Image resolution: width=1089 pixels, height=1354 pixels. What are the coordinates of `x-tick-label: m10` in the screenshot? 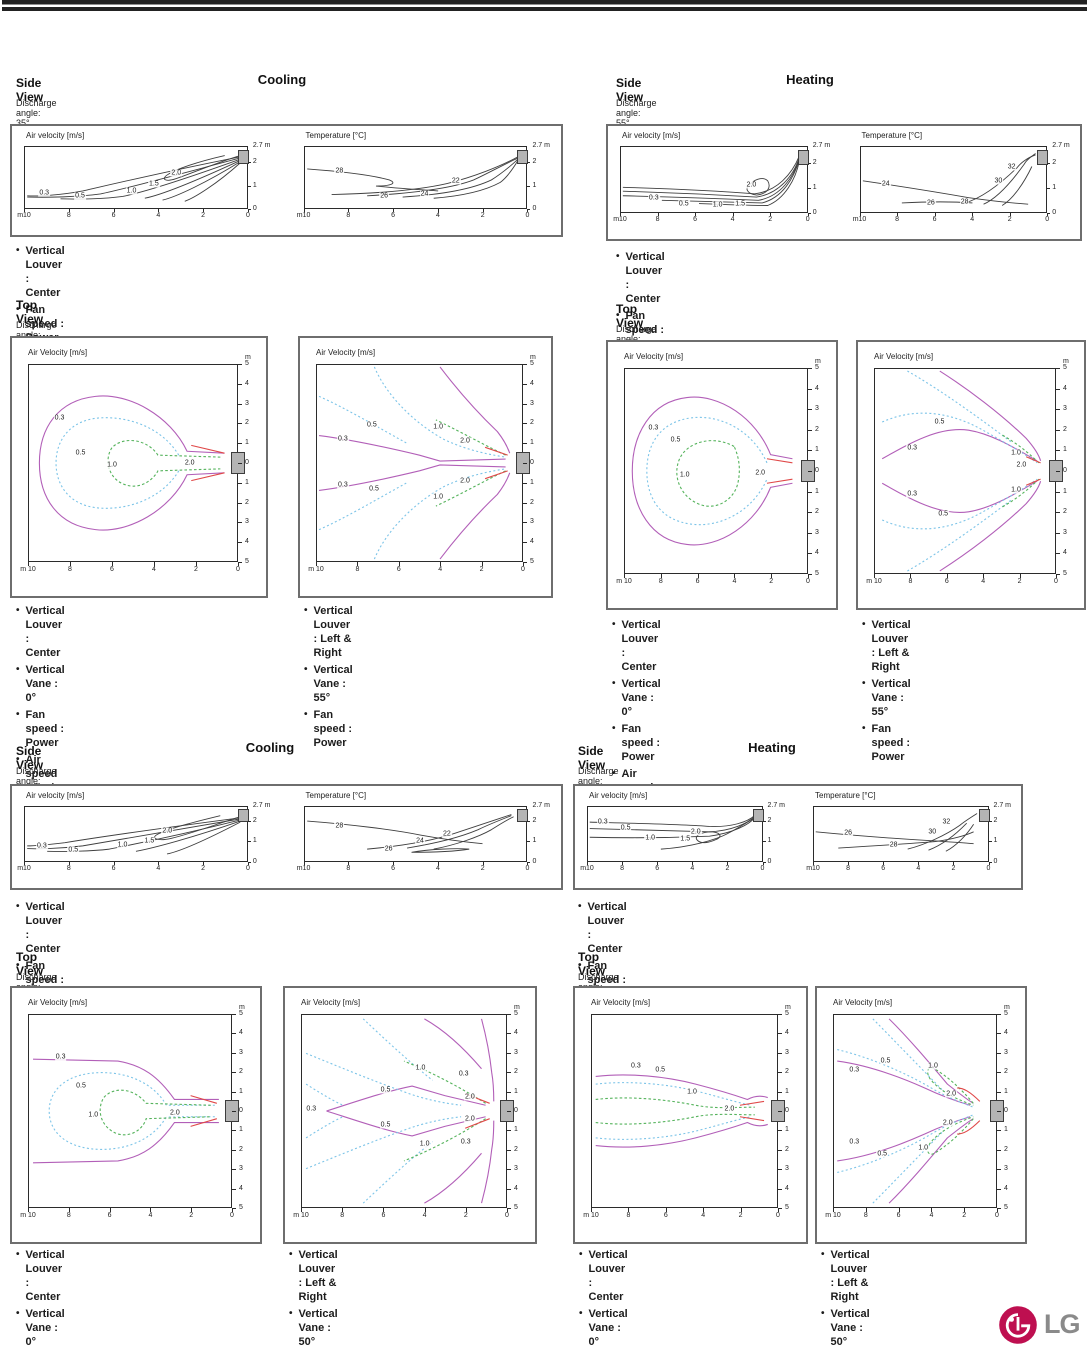 It's located at (303, 215).